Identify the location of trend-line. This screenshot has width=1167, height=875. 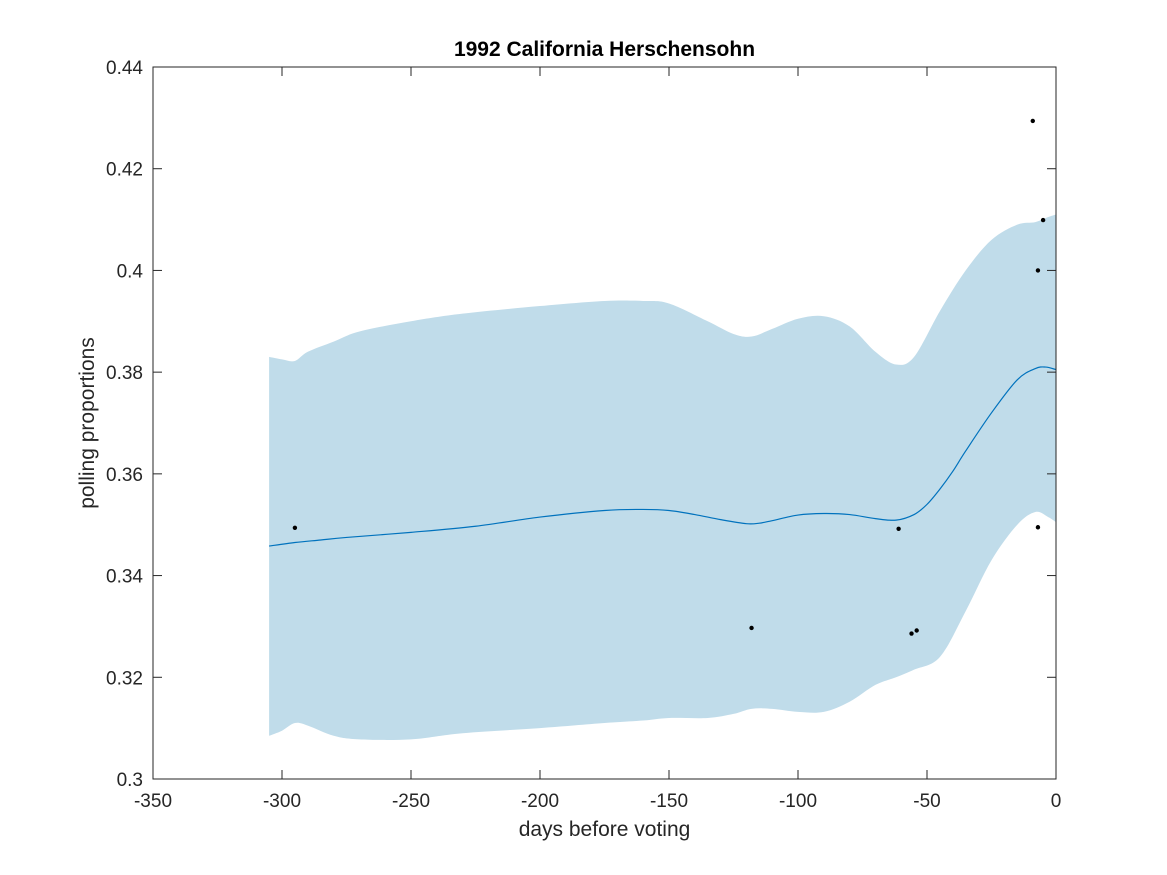
(662, 456).